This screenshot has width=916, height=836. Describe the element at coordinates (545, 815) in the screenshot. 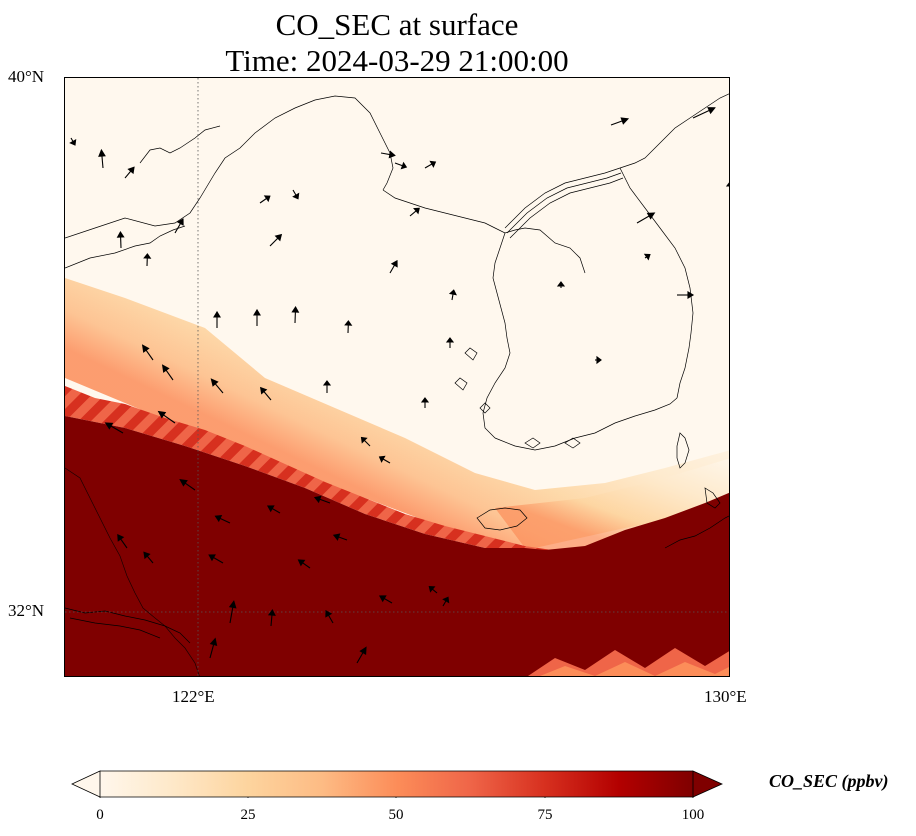

I see `colorbar-tick-75: 75` at that location.